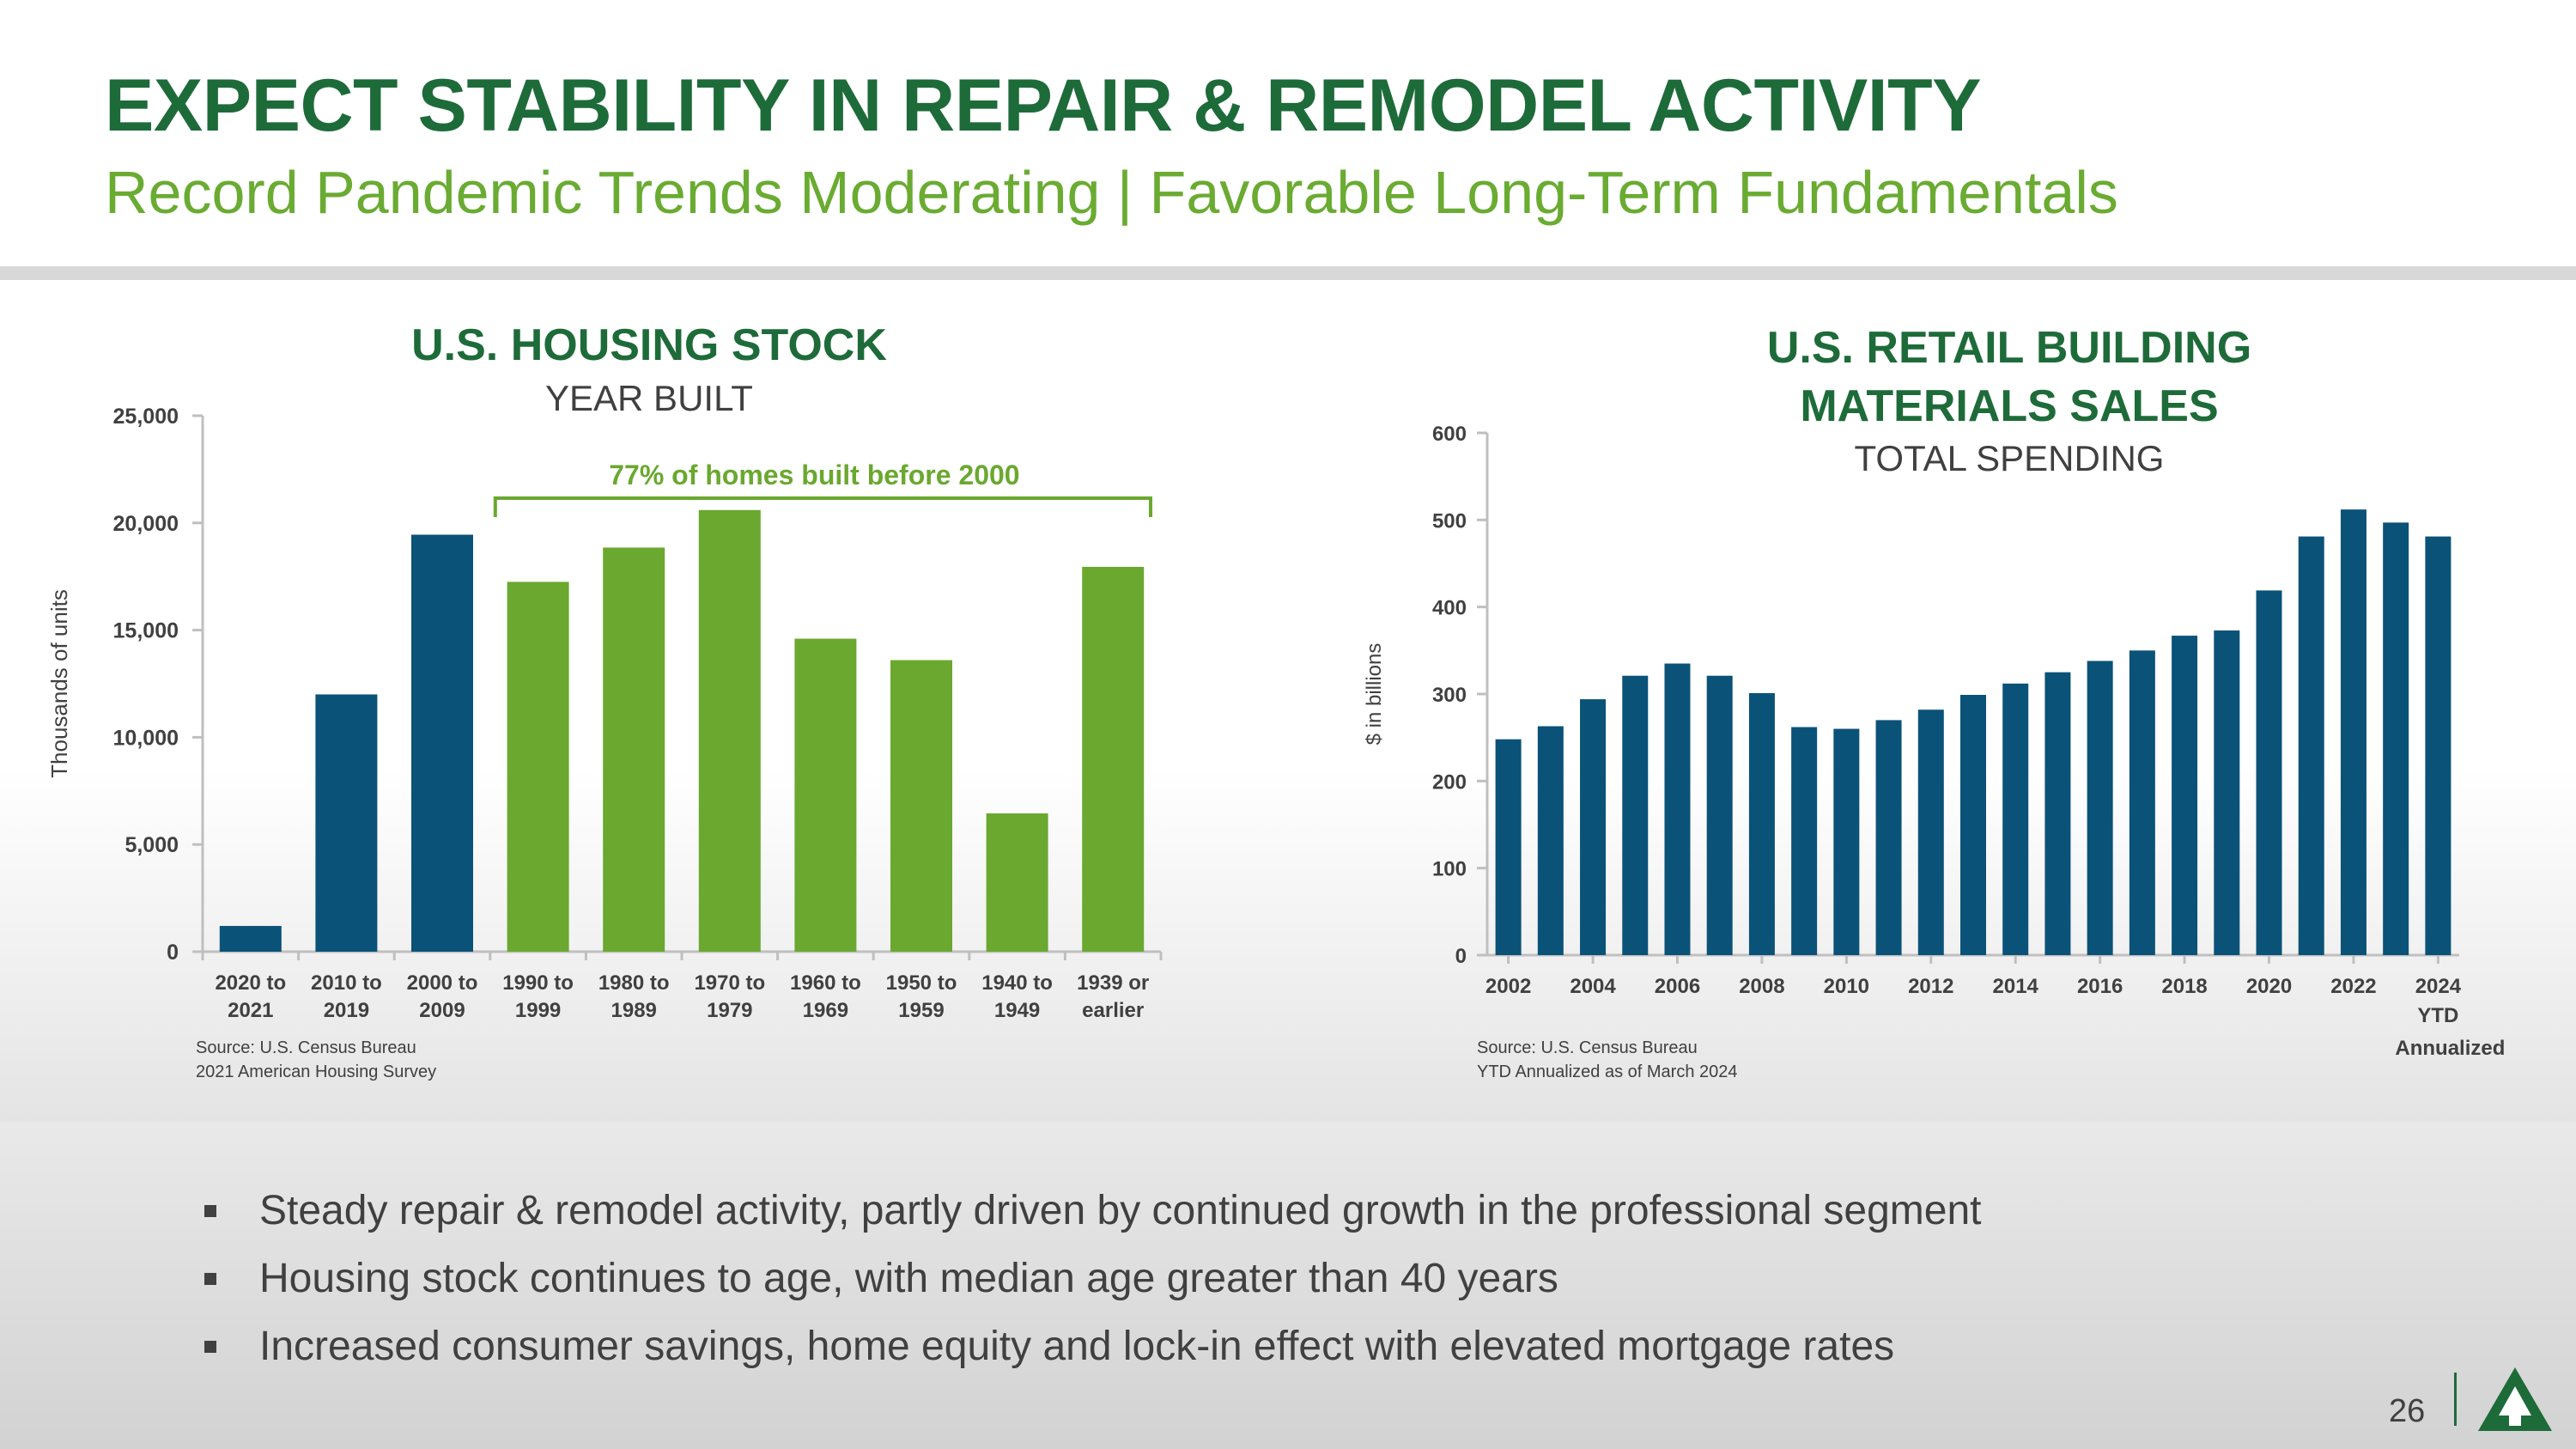  What do you see at coordinates (2184, 986) in the screenshot?
I see `x-tick-label: 2018` at bounding box center [2184, 986].